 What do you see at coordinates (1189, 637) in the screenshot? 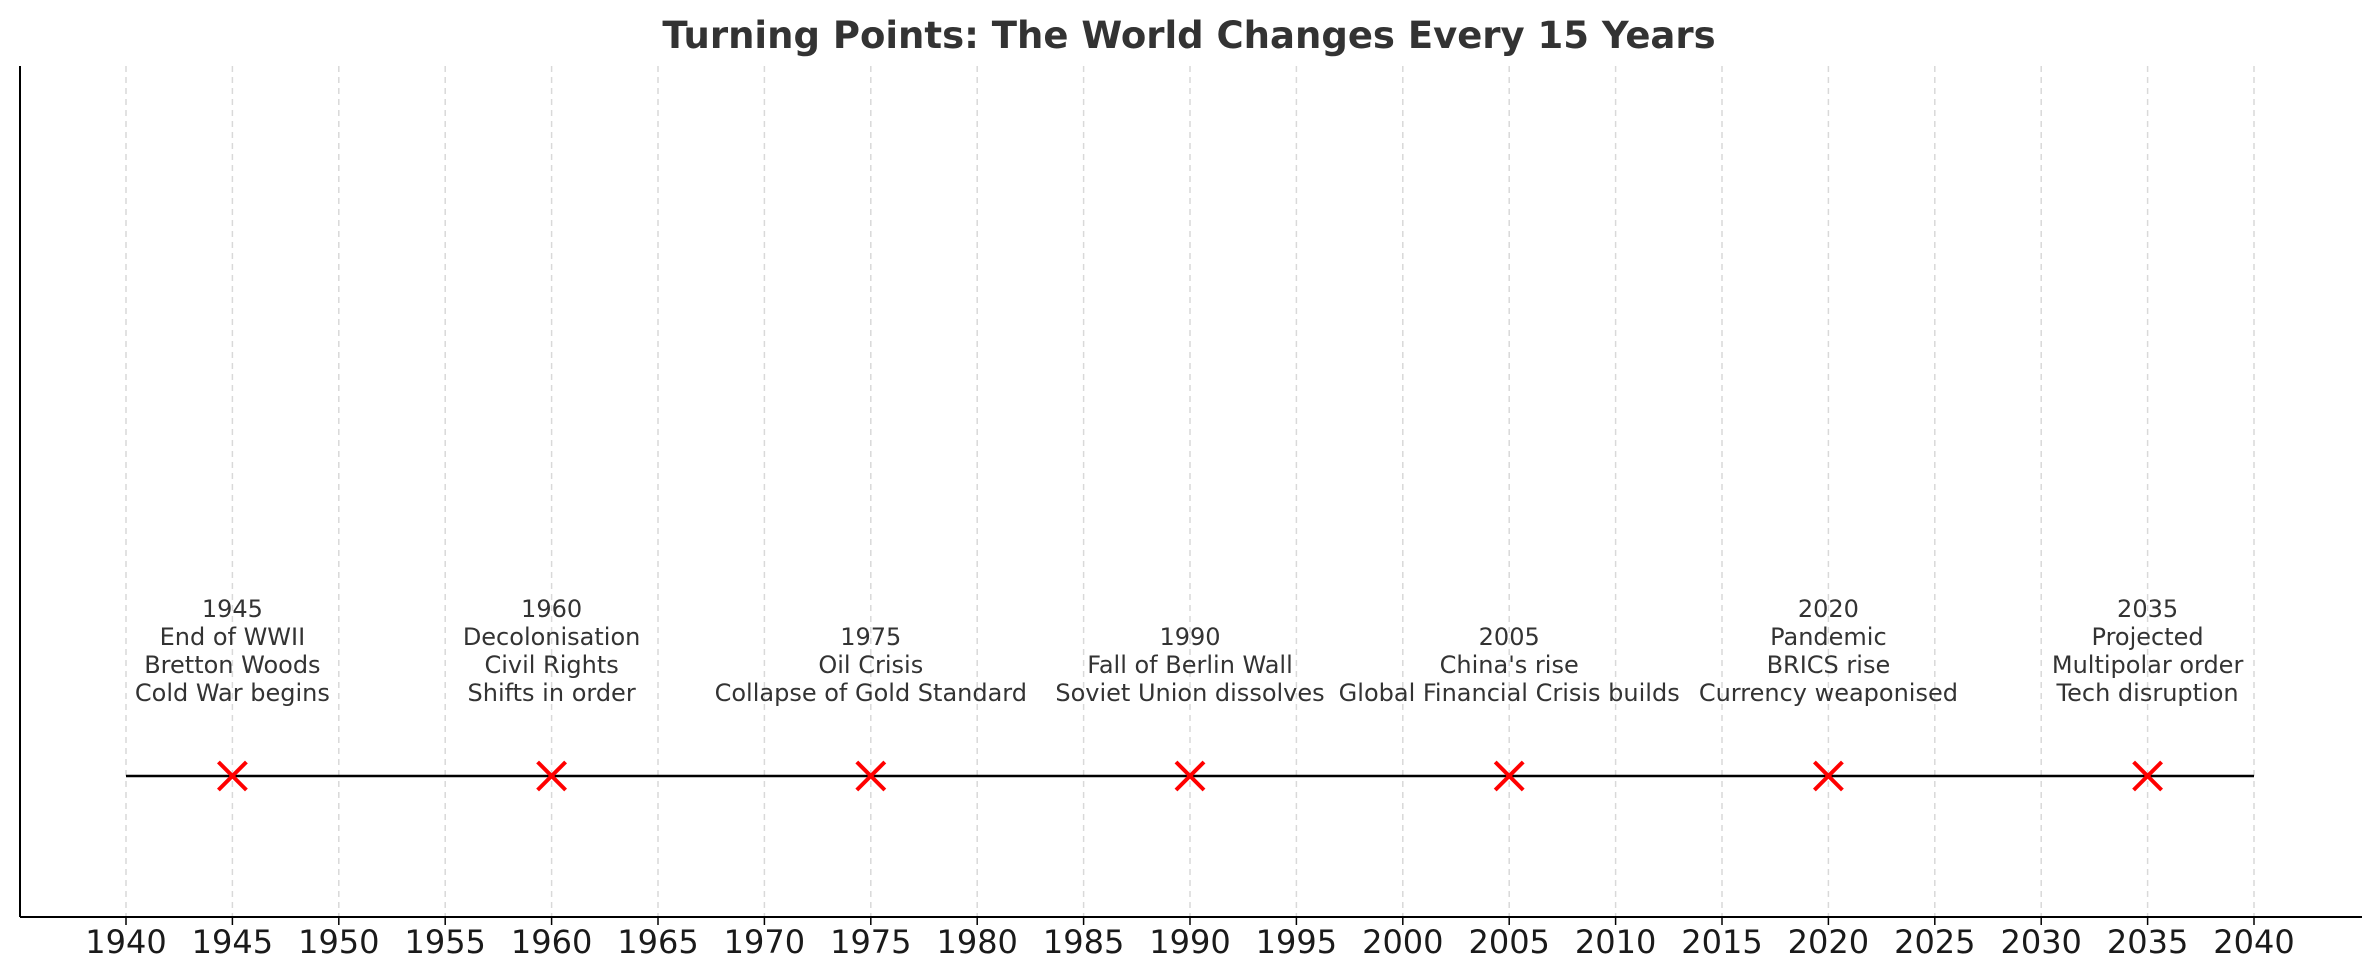
I see `event-label-line: 1990` at bounding box center [1189, 637].